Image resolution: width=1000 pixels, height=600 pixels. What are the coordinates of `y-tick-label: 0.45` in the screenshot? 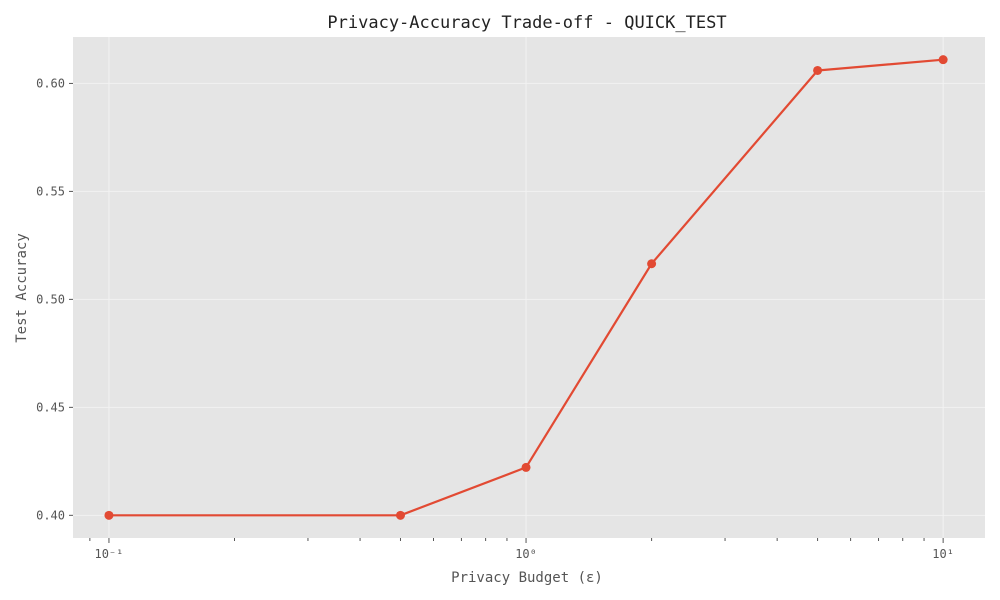 It's located at (50, 407).